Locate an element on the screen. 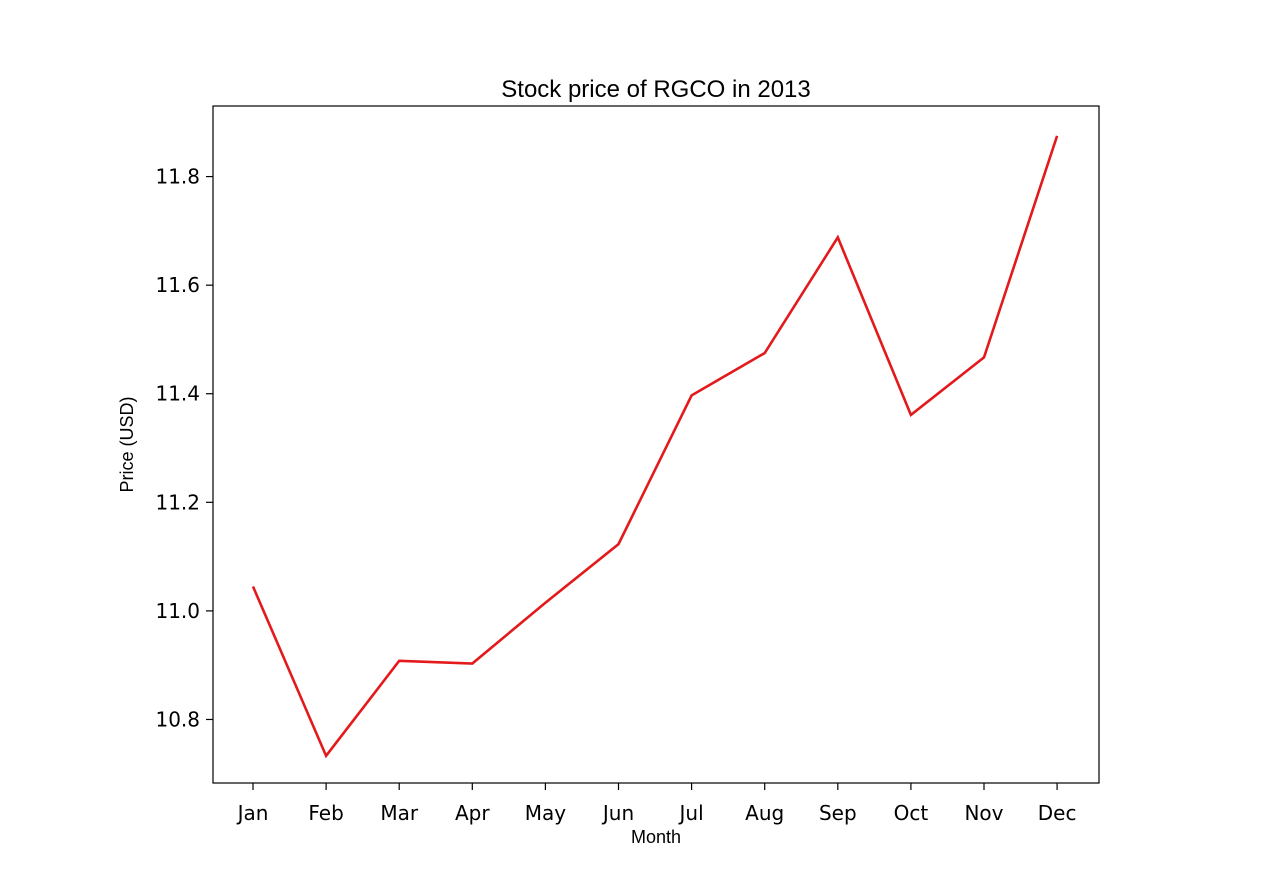  x-tick-label: May is located at coordinates (546, 813).